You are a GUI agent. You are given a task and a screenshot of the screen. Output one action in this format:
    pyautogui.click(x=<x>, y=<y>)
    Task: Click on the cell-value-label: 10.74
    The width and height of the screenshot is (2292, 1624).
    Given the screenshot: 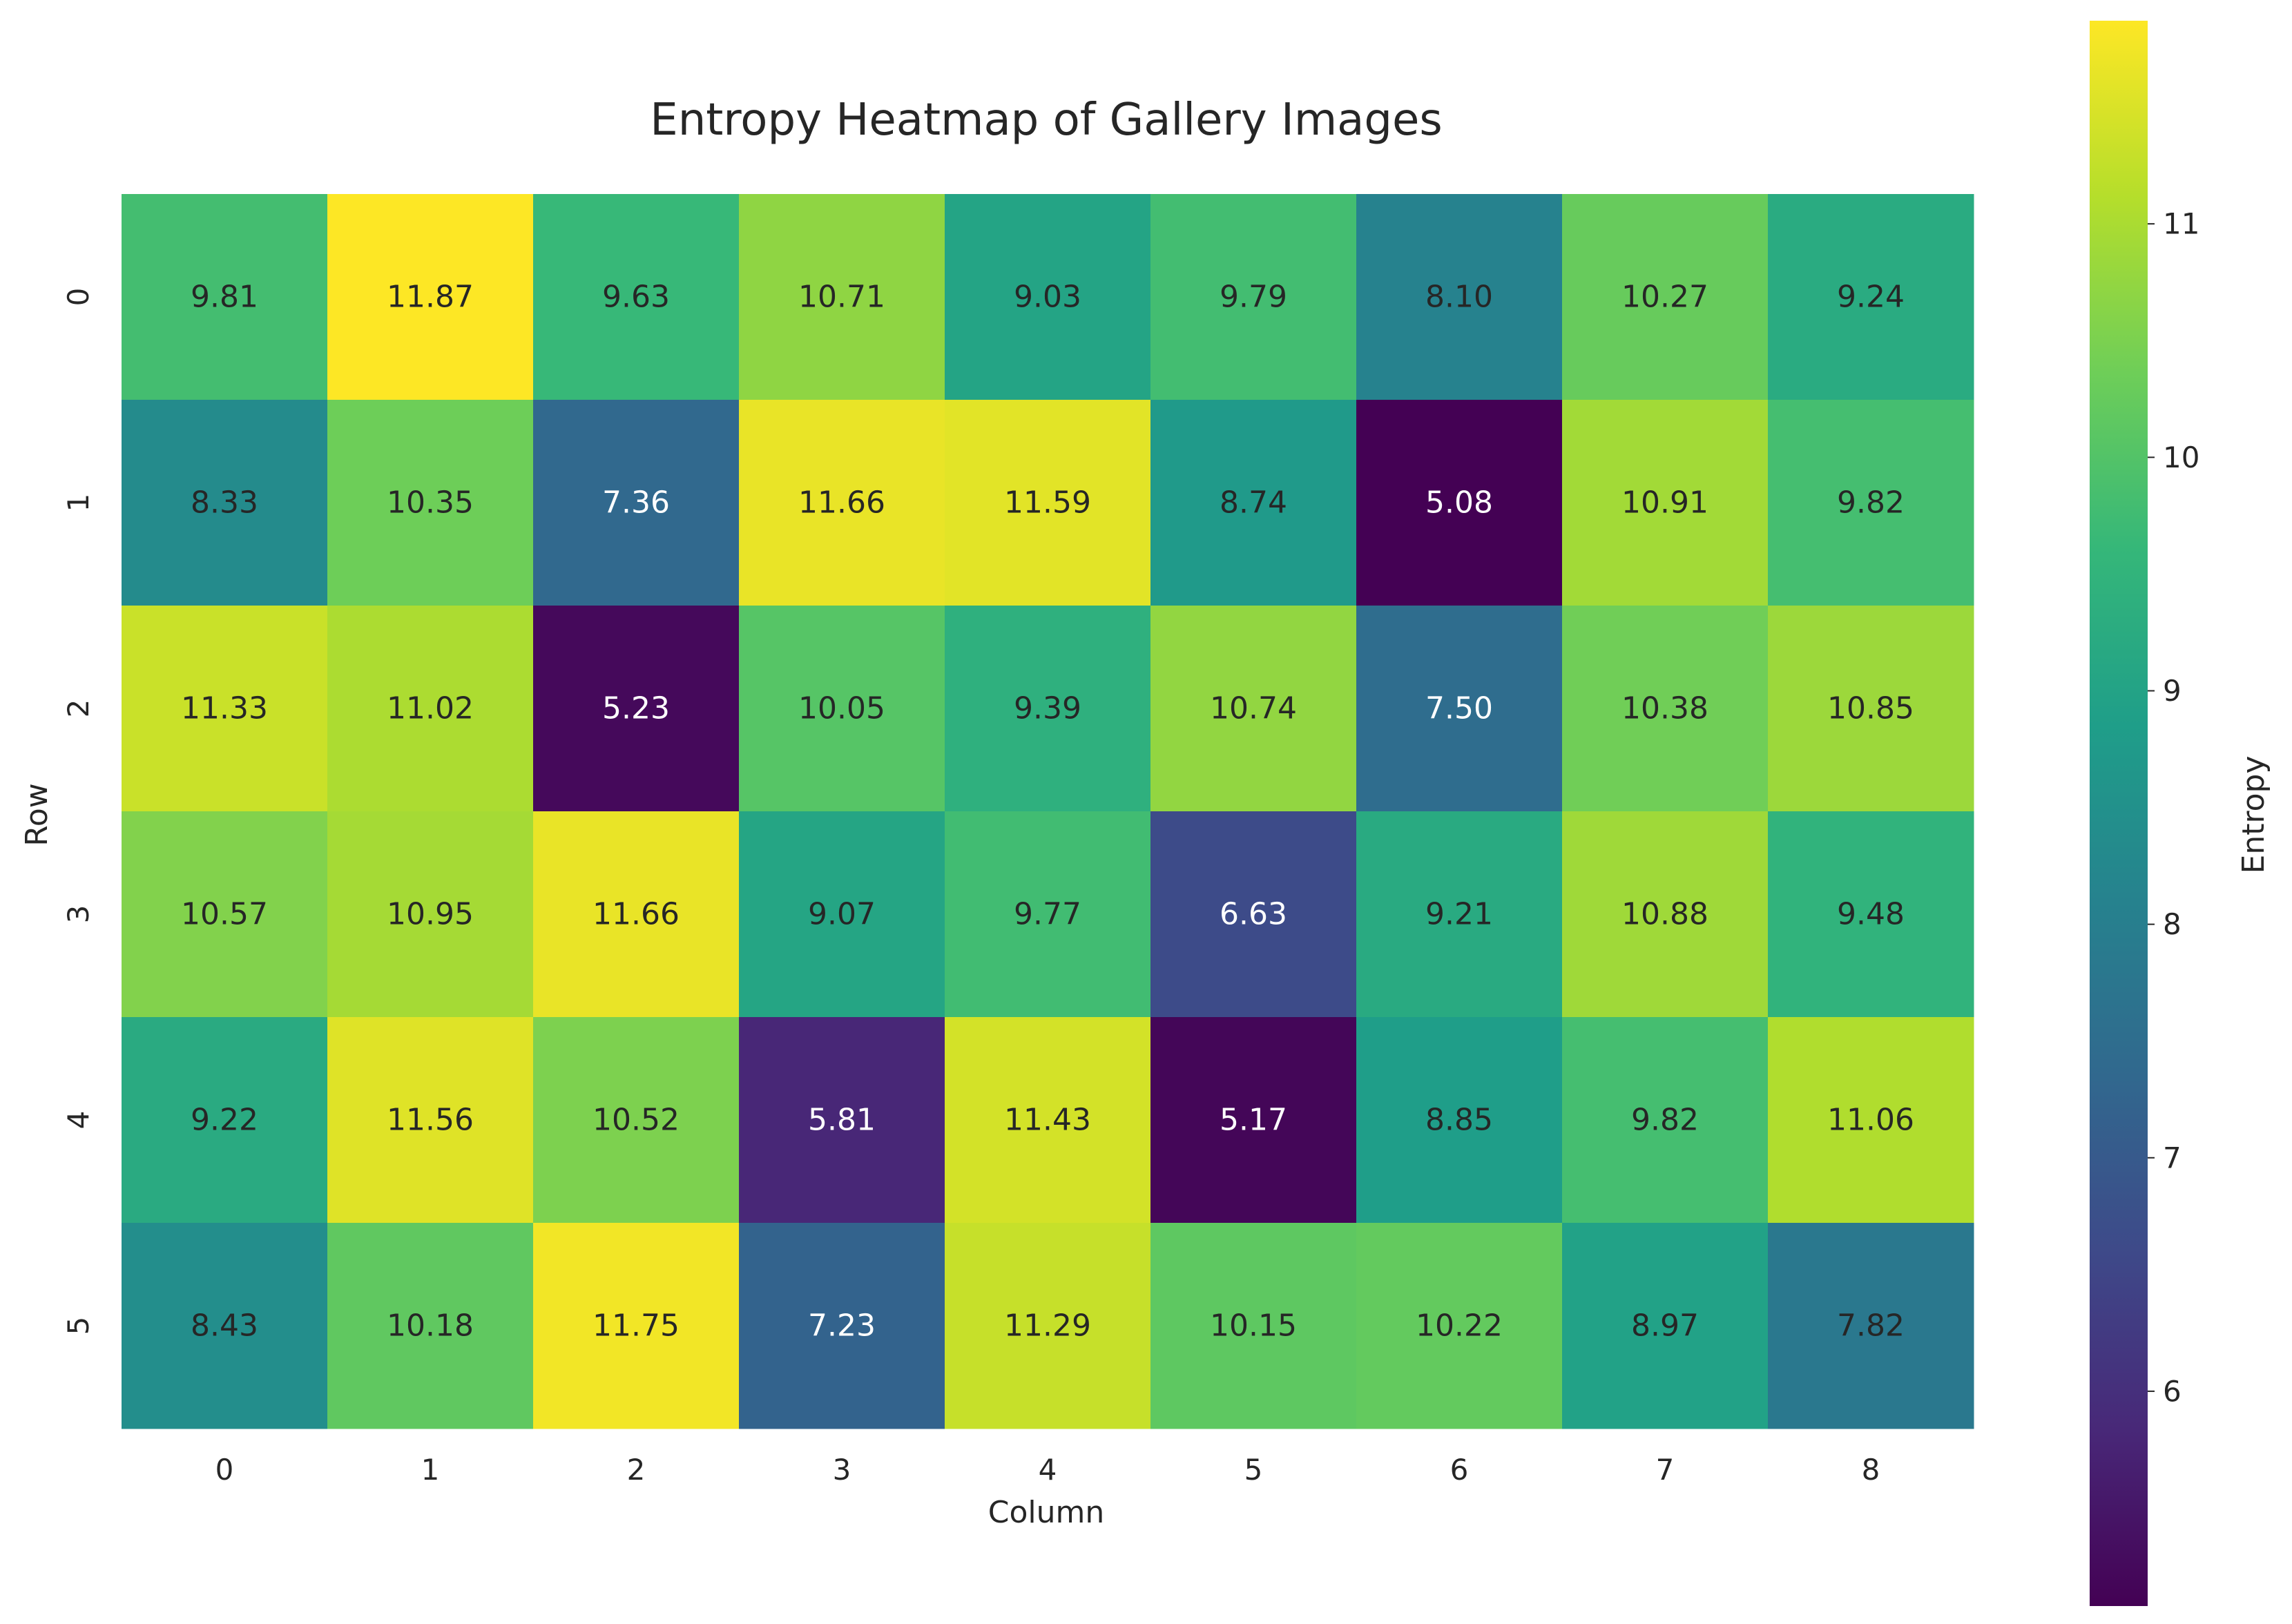 What is the action you would take?
    pyautogui.click(x=1253, y=708)
    